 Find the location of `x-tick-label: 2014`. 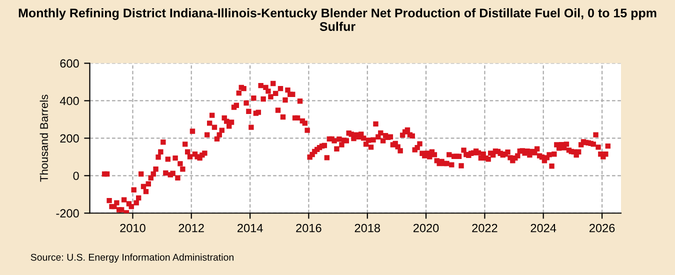

x-tick-label: 2014 is located at coordinates (250, 228).